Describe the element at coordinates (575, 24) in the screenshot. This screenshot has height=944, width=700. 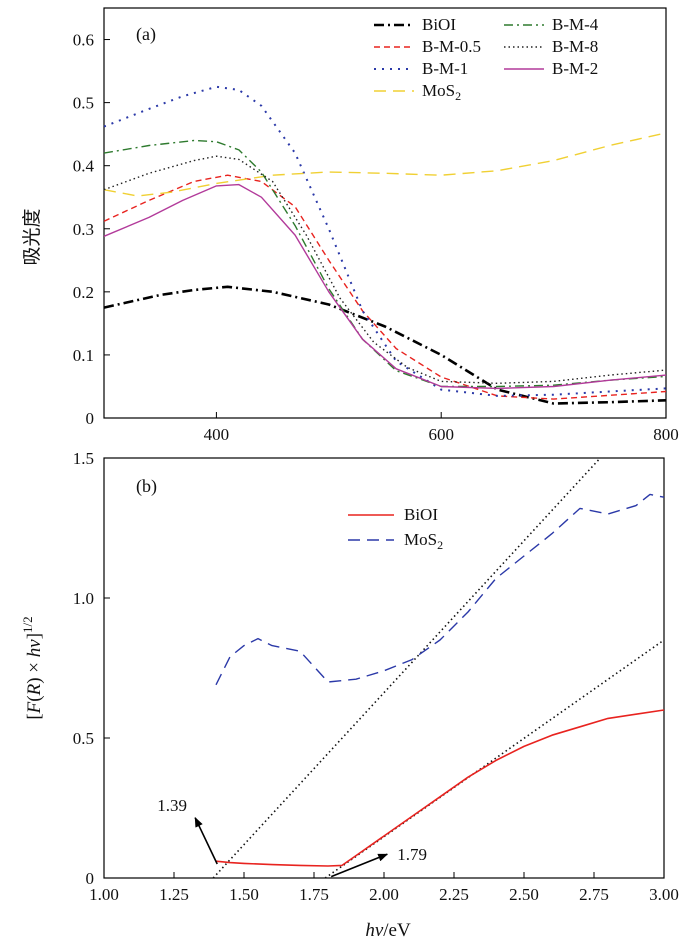
I see `legend-label-b-m-4: B-M-4` at that location.